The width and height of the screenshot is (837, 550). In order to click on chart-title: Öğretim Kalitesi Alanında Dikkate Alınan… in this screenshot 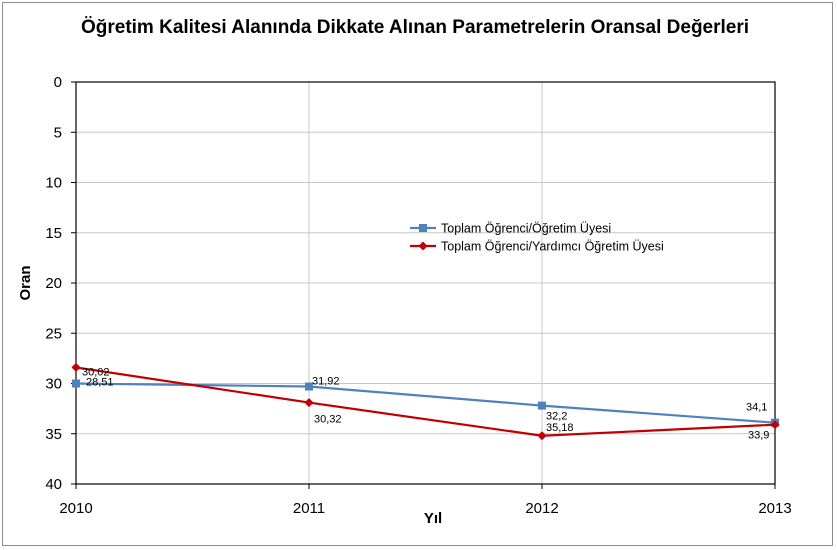, I will do `click(415, 27)`.